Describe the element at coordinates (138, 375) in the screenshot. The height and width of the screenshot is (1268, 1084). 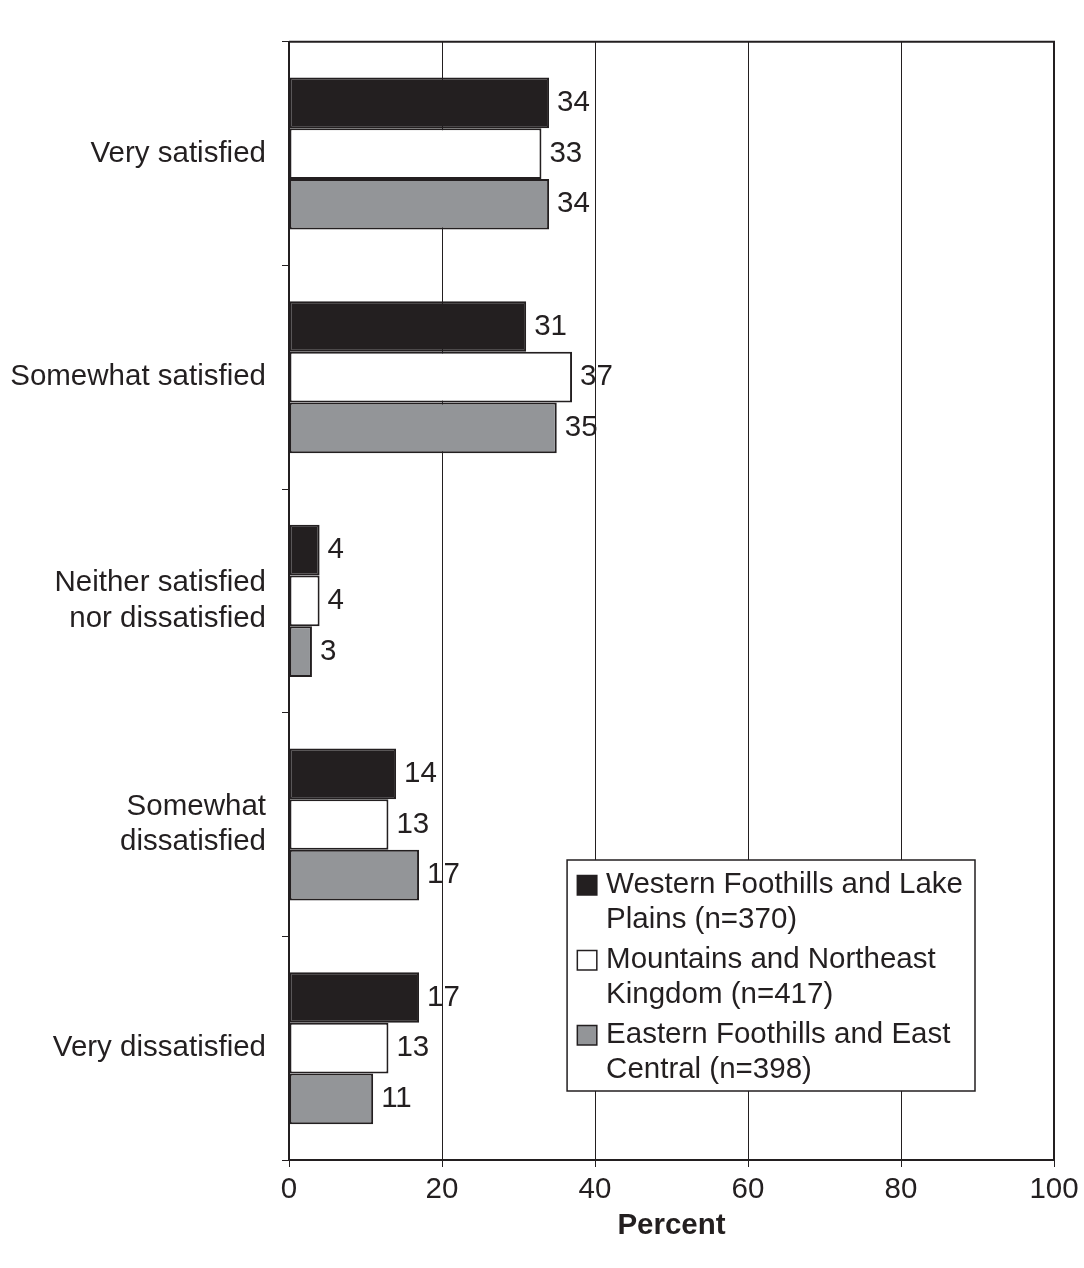
I see `y-tick-label: Somewhat satisfied` at that location.